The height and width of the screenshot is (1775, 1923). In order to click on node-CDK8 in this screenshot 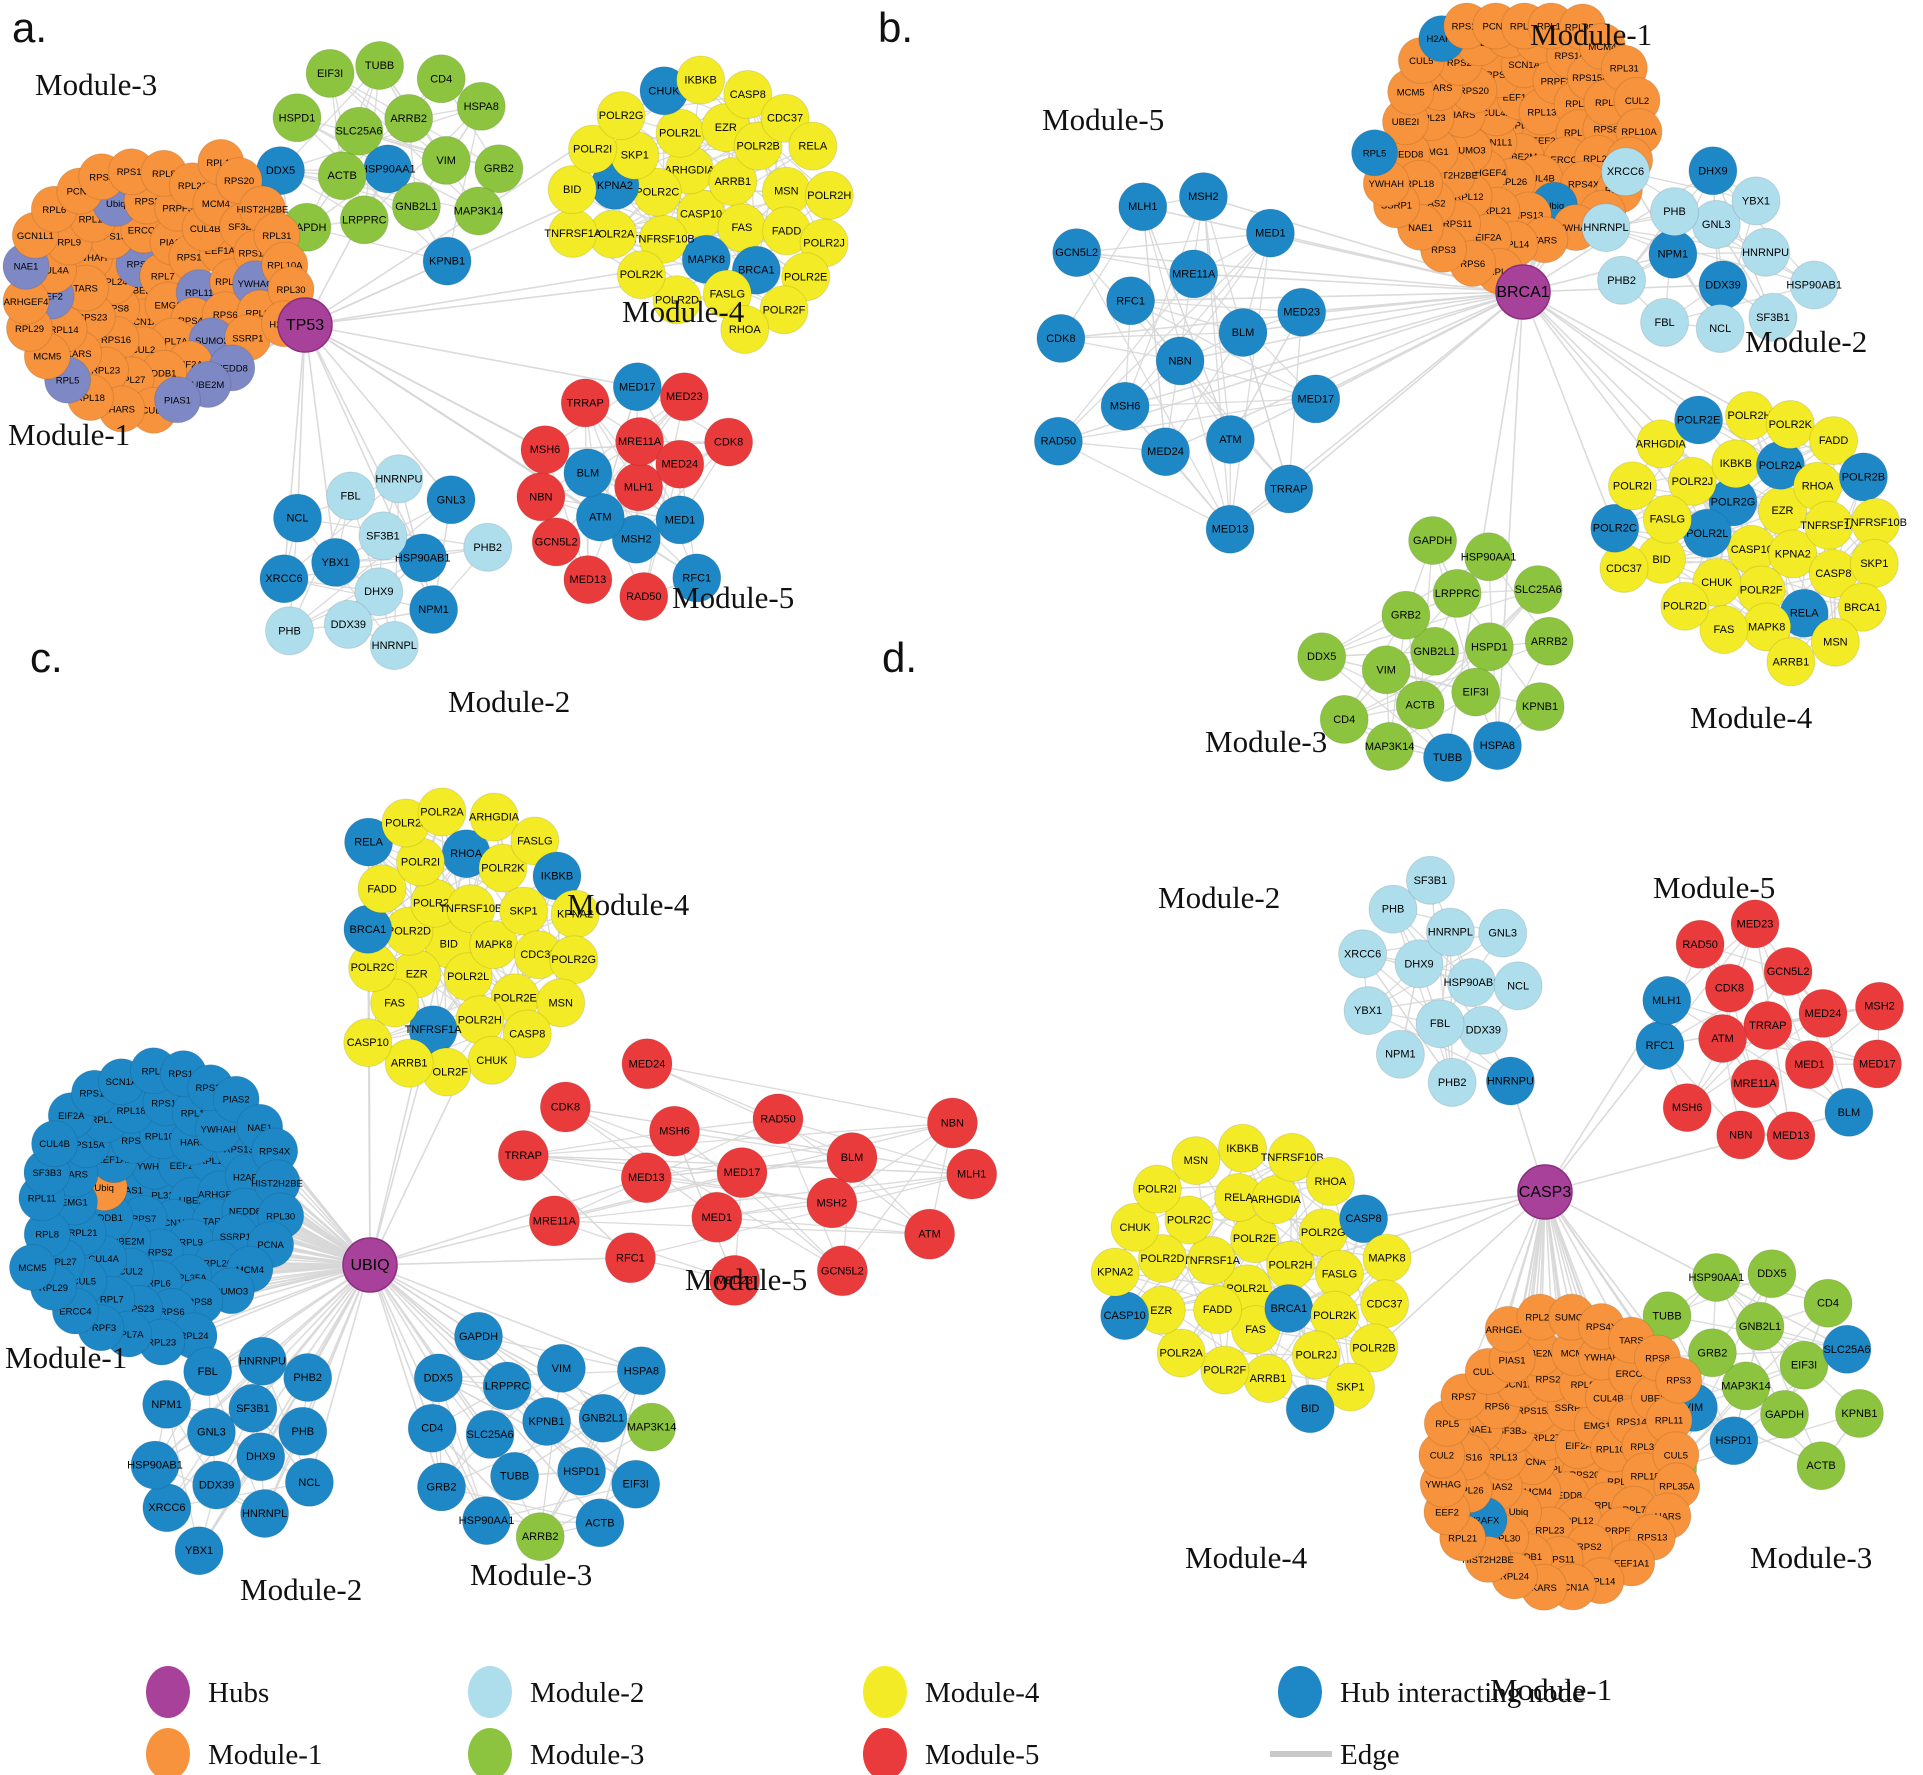, I will do `click(1061, 338)`.